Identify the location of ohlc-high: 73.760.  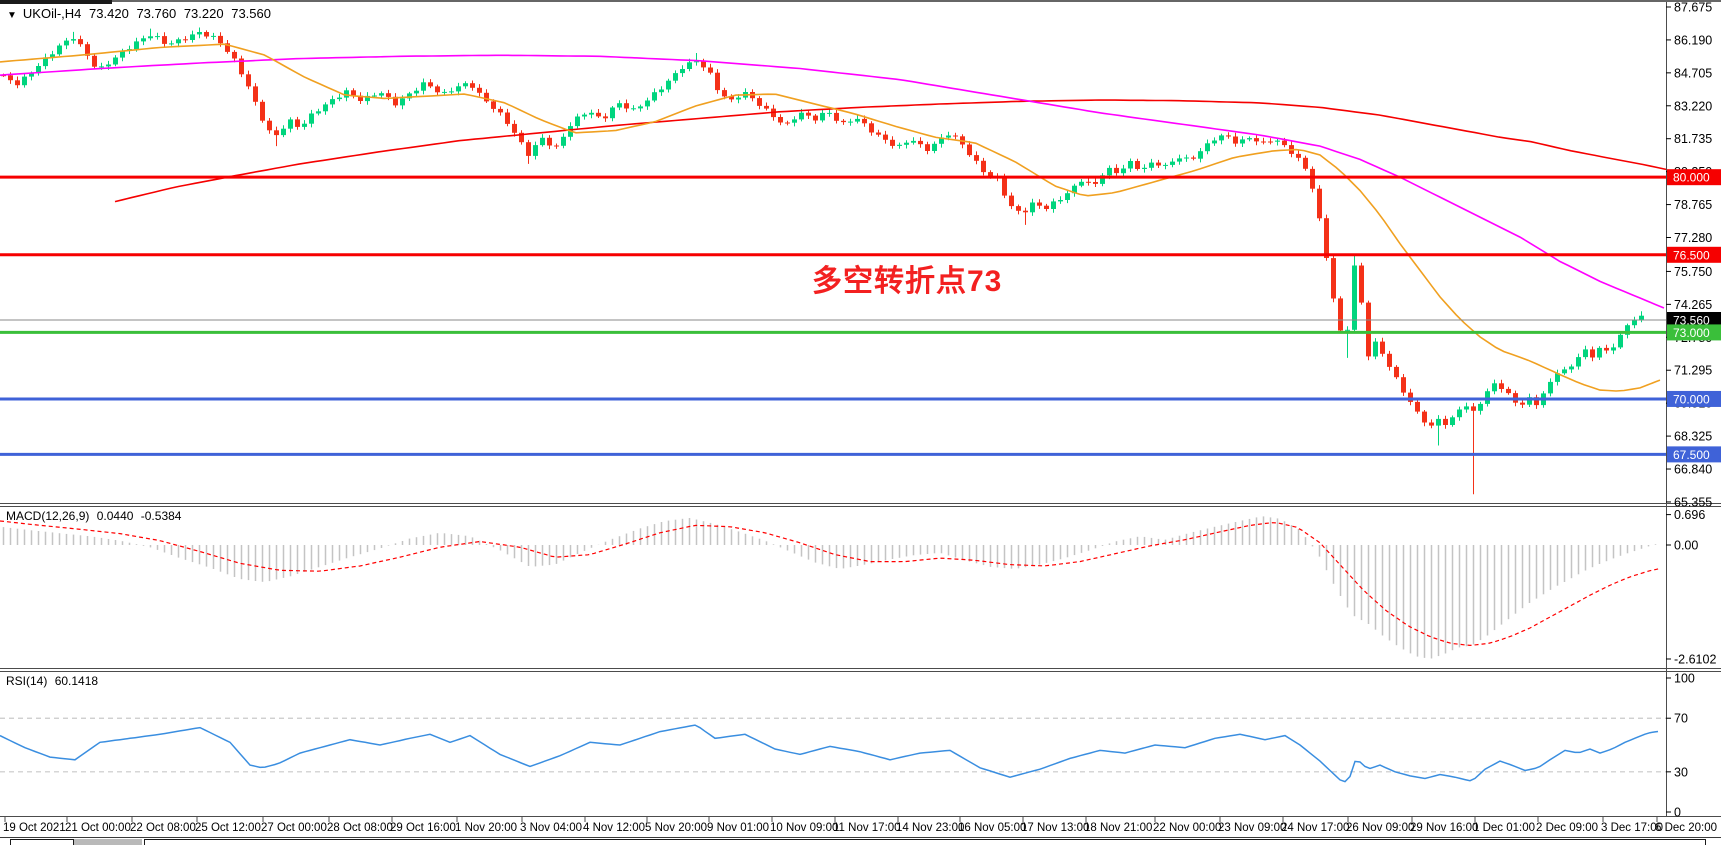
(156, 13).